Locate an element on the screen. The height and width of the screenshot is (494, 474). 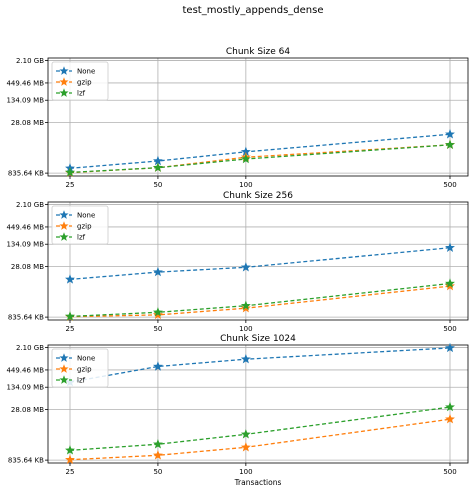
x-axis-label: Transactions is located at coordinates (258, 482).